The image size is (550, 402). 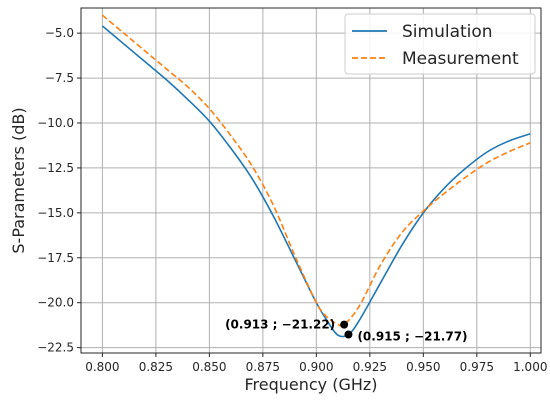 What do you see at coordinates (460, 59) in the screenshot?
I see `legend-label-measurement: Measurement` at bounding box center [460, 59].